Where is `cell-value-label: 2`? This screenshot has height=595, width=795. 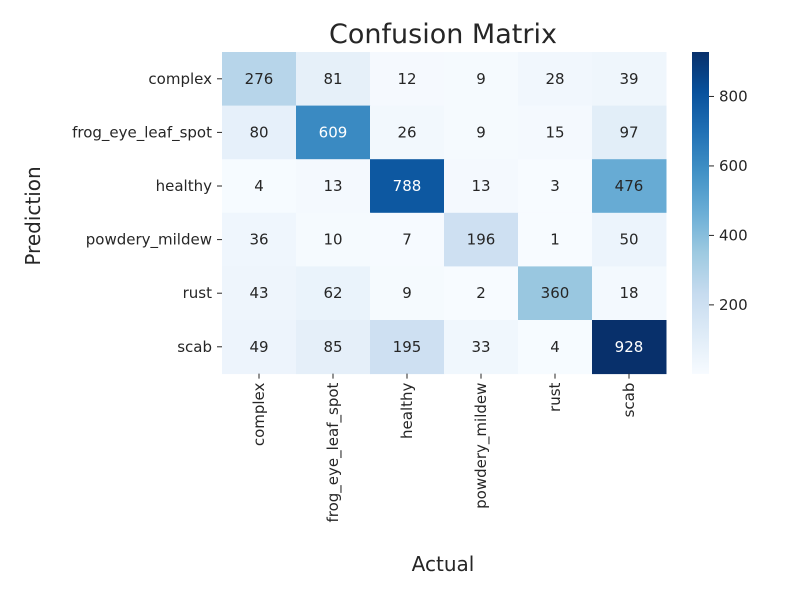 cell-value-label: 2 is located at coordinates (481, 293).